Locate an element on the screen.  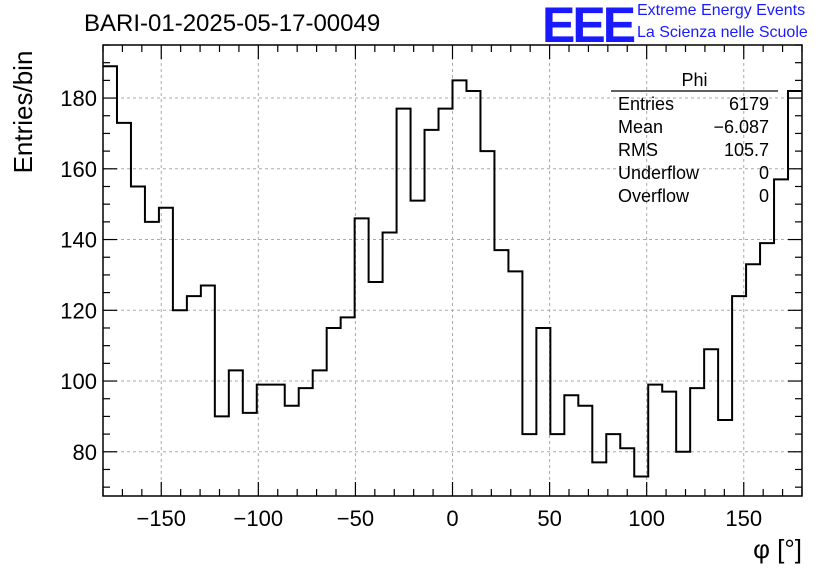
y-tick-label: 140 is located at coordinates (78, 240).